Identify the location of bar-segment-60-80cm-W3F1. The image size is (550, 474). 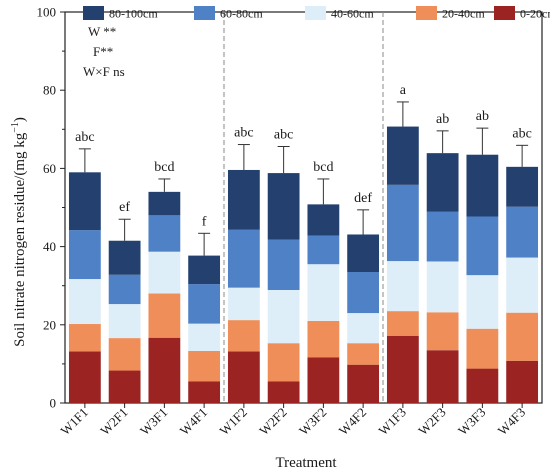
(164, 233).